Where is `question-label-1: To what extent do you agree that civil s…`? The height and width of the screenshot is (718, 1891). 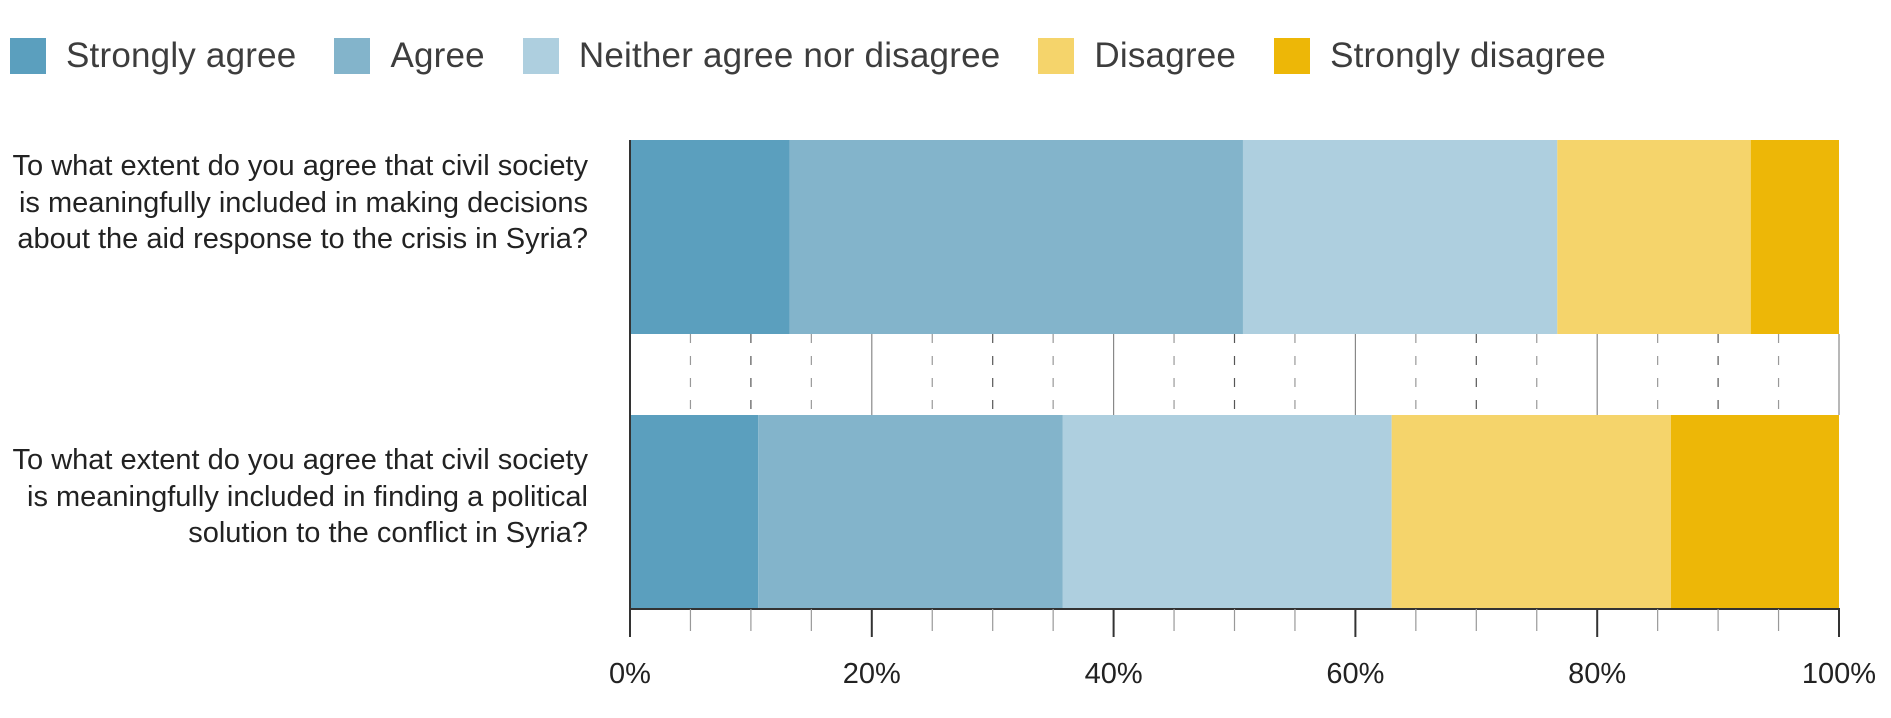 question-label-1: To what extent do you agree that civil s… is located at coordinates (300, 202).